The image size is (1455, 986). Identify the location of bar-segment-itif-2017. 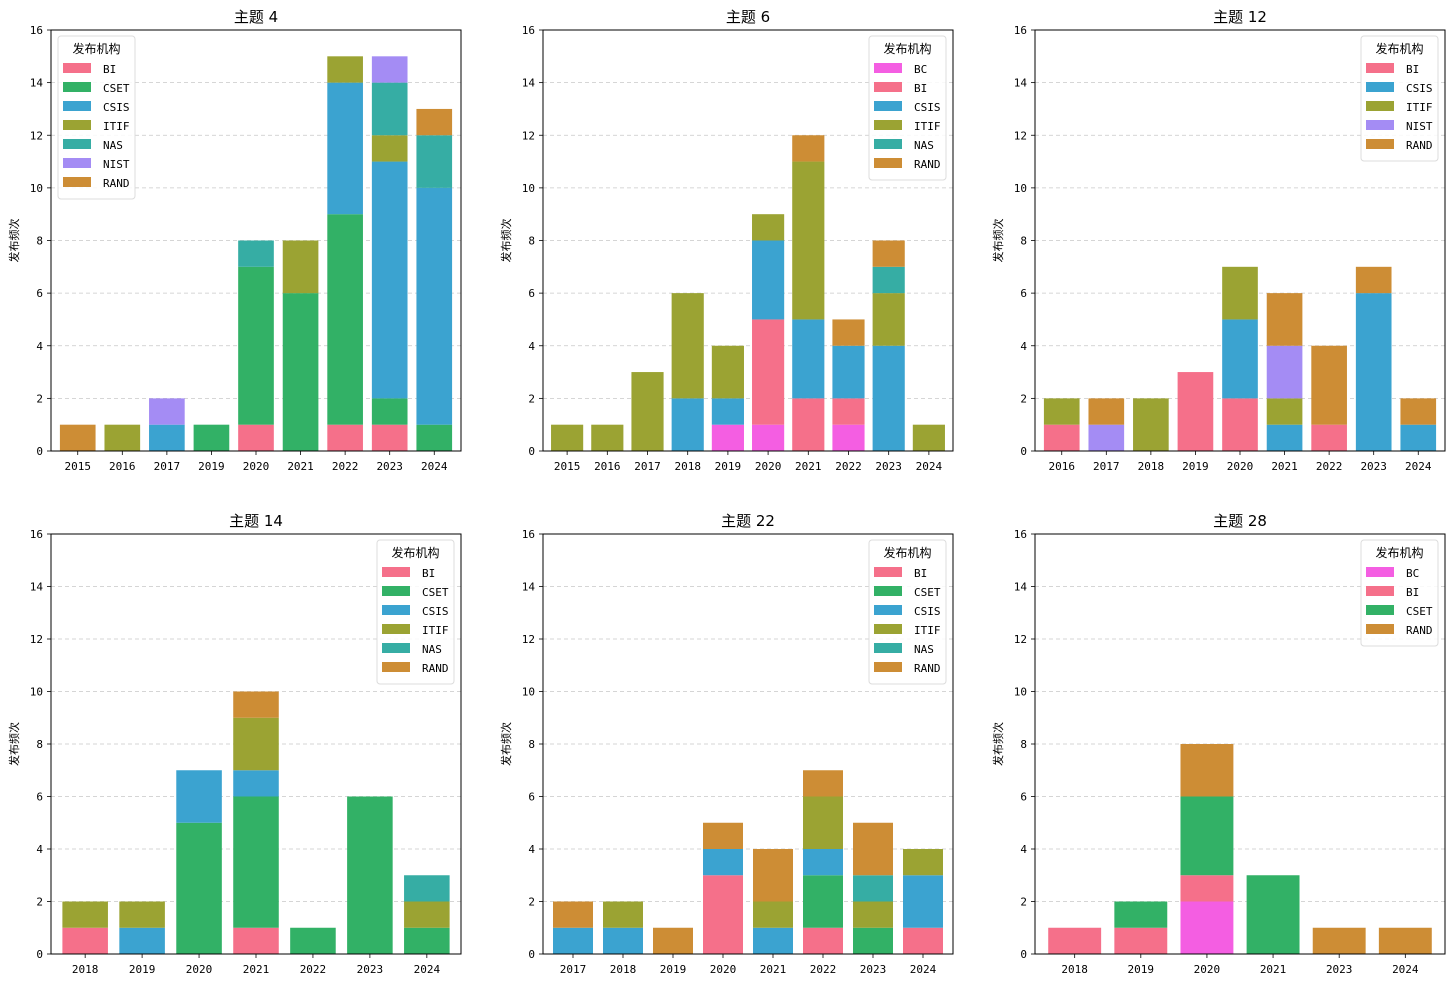
(647, 411).